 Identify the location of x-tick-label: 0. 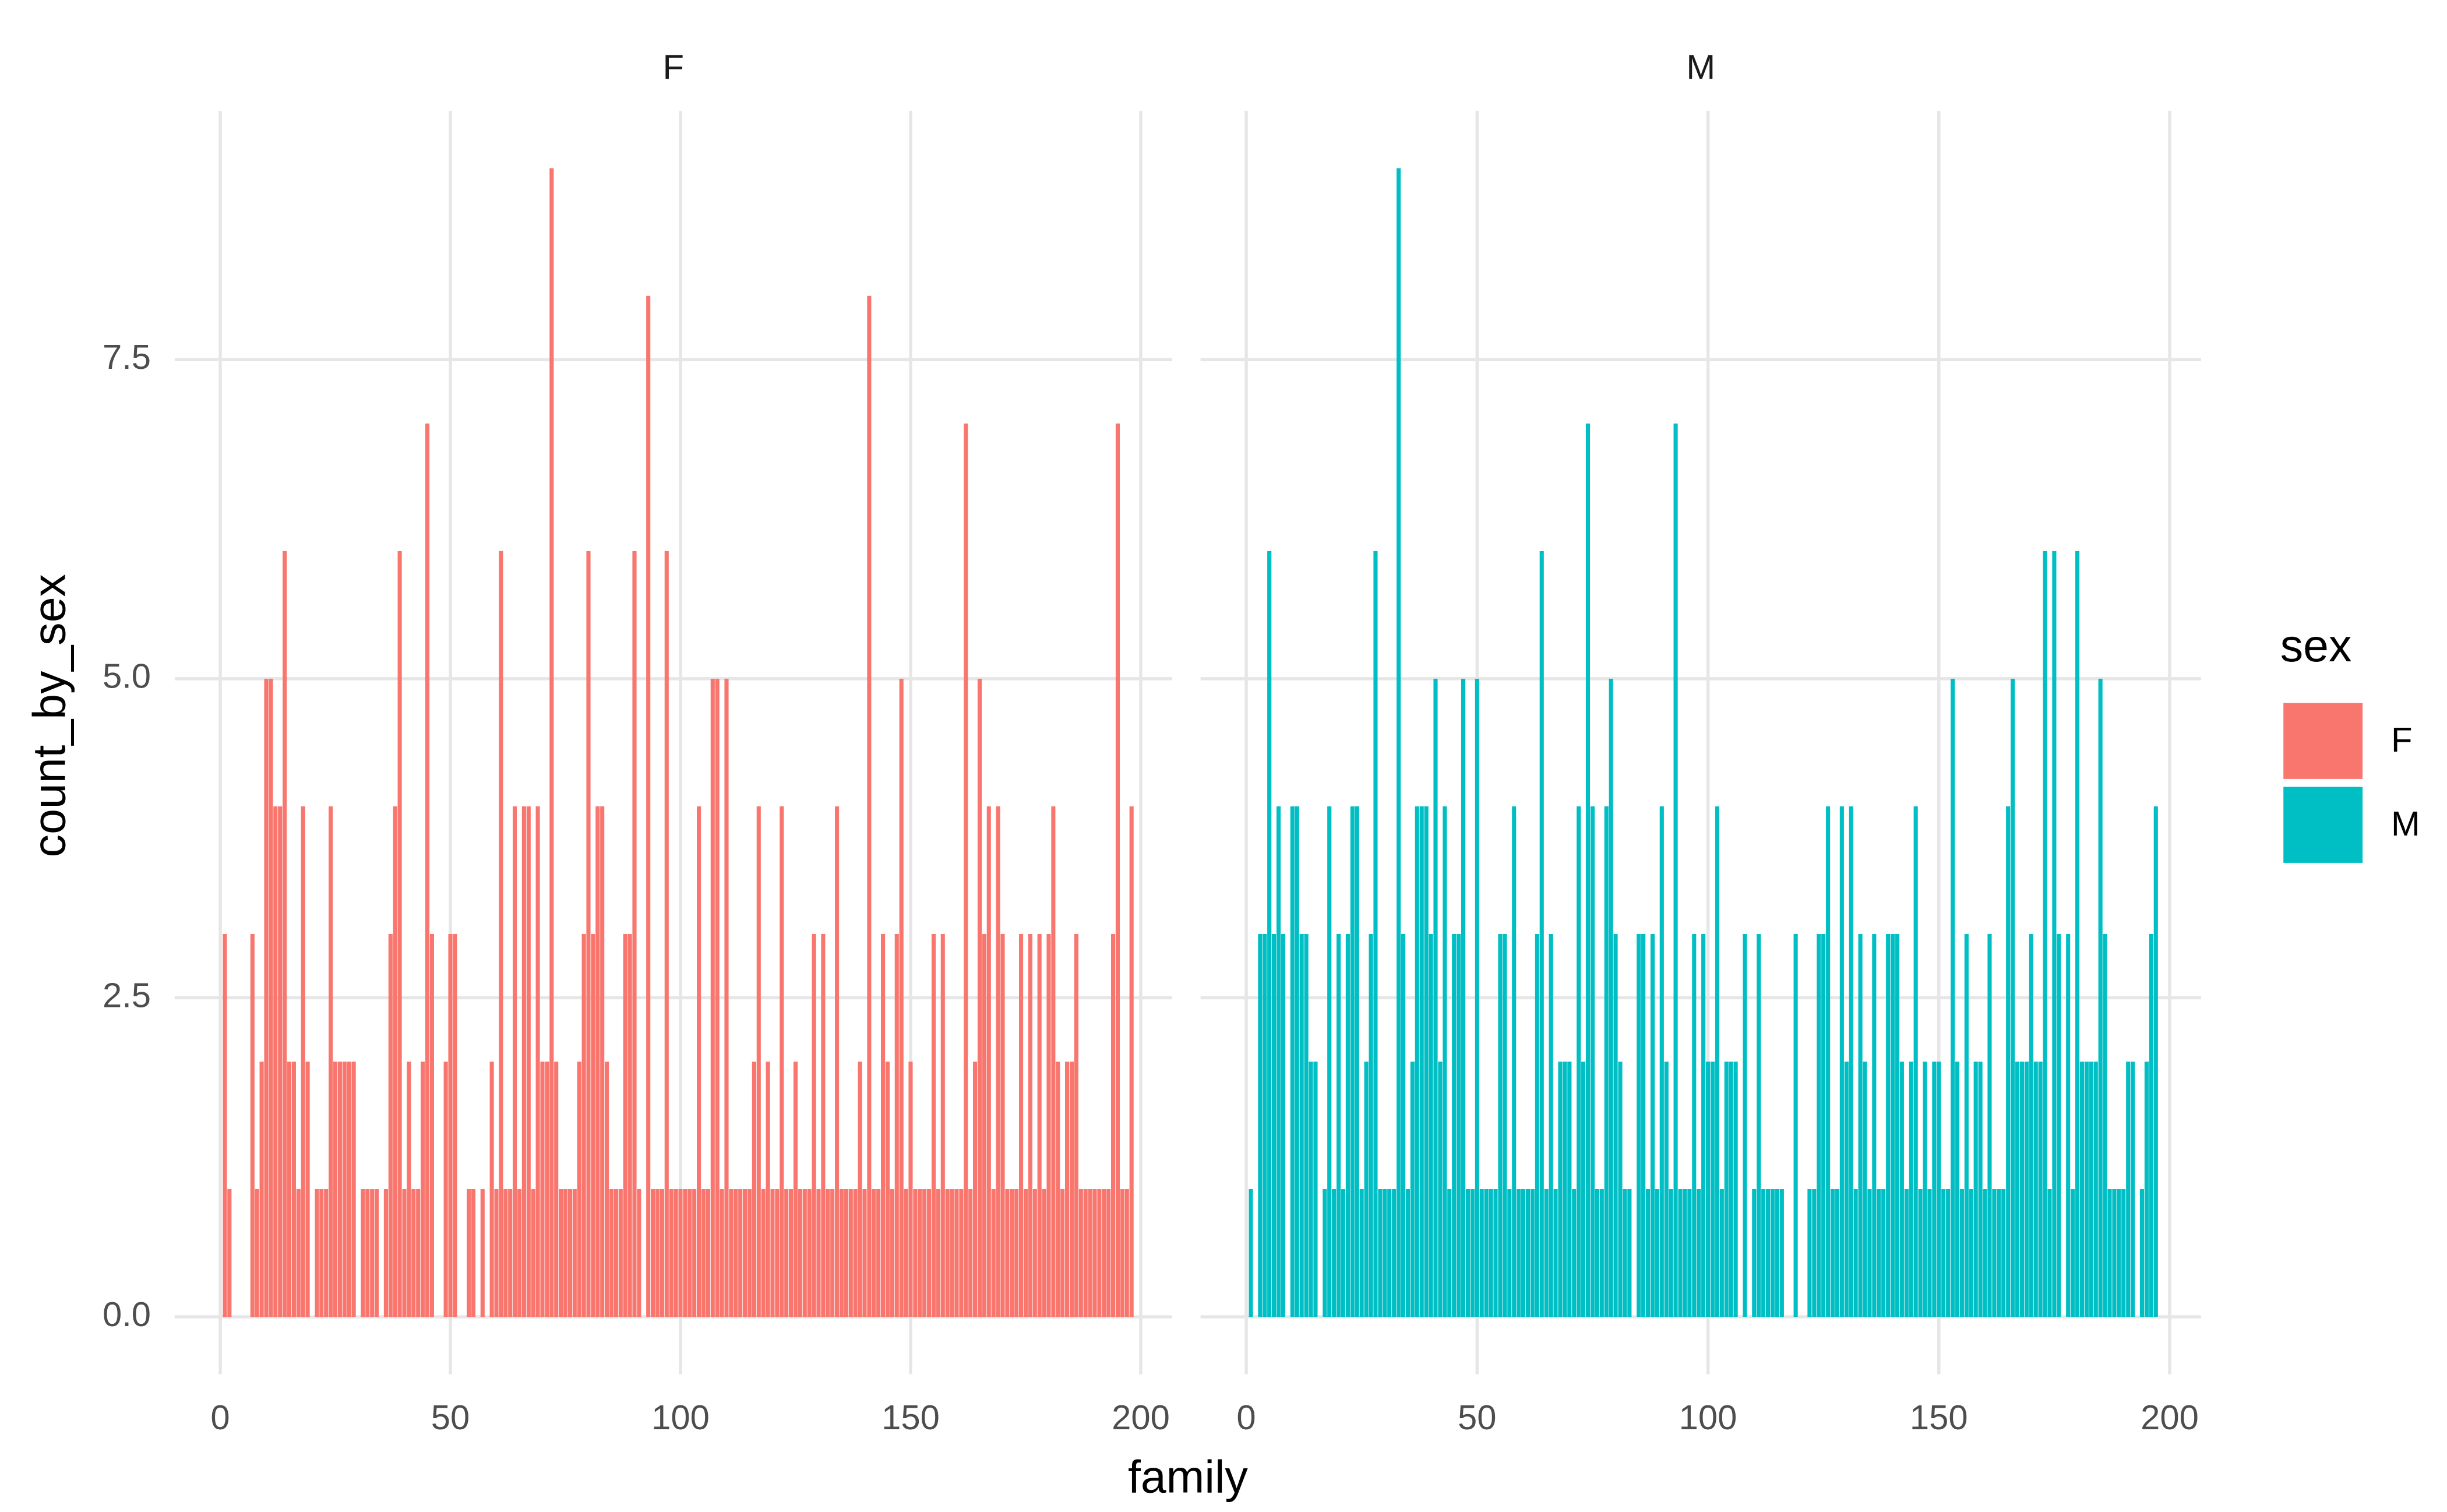
(1246, 1417).